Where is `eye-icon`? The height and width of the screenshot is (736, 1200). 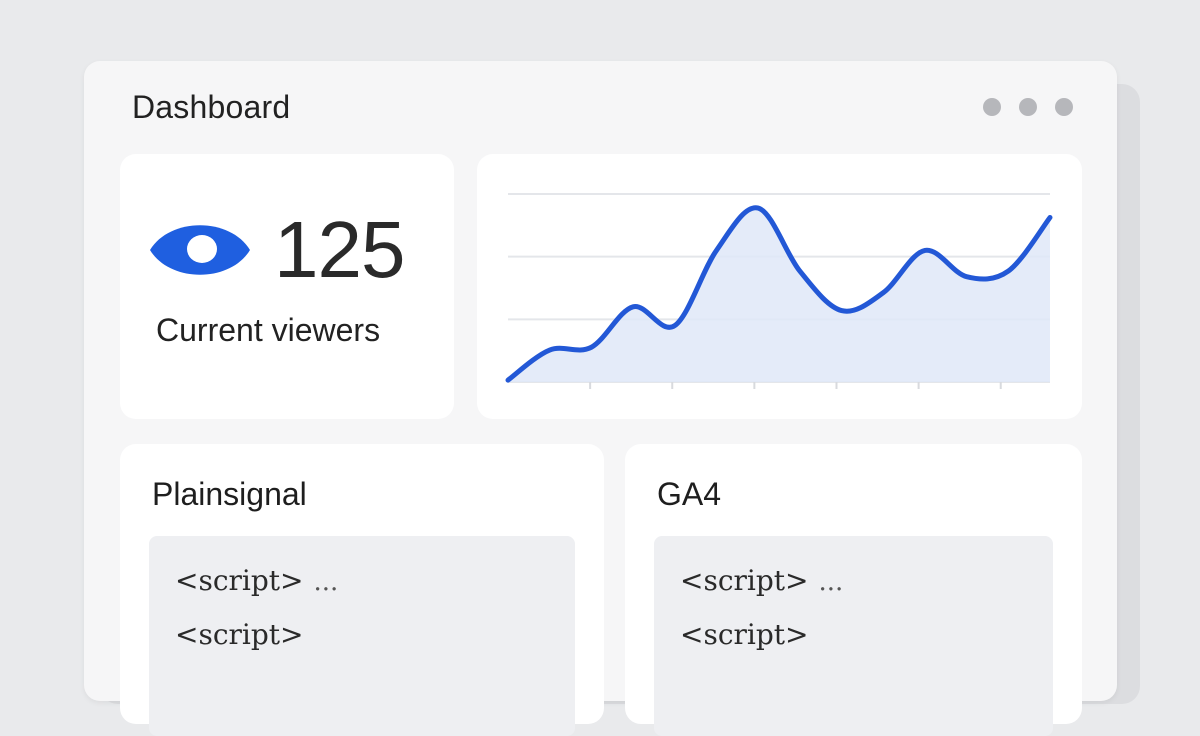 eye-icon is located at coordinates (200, 250).